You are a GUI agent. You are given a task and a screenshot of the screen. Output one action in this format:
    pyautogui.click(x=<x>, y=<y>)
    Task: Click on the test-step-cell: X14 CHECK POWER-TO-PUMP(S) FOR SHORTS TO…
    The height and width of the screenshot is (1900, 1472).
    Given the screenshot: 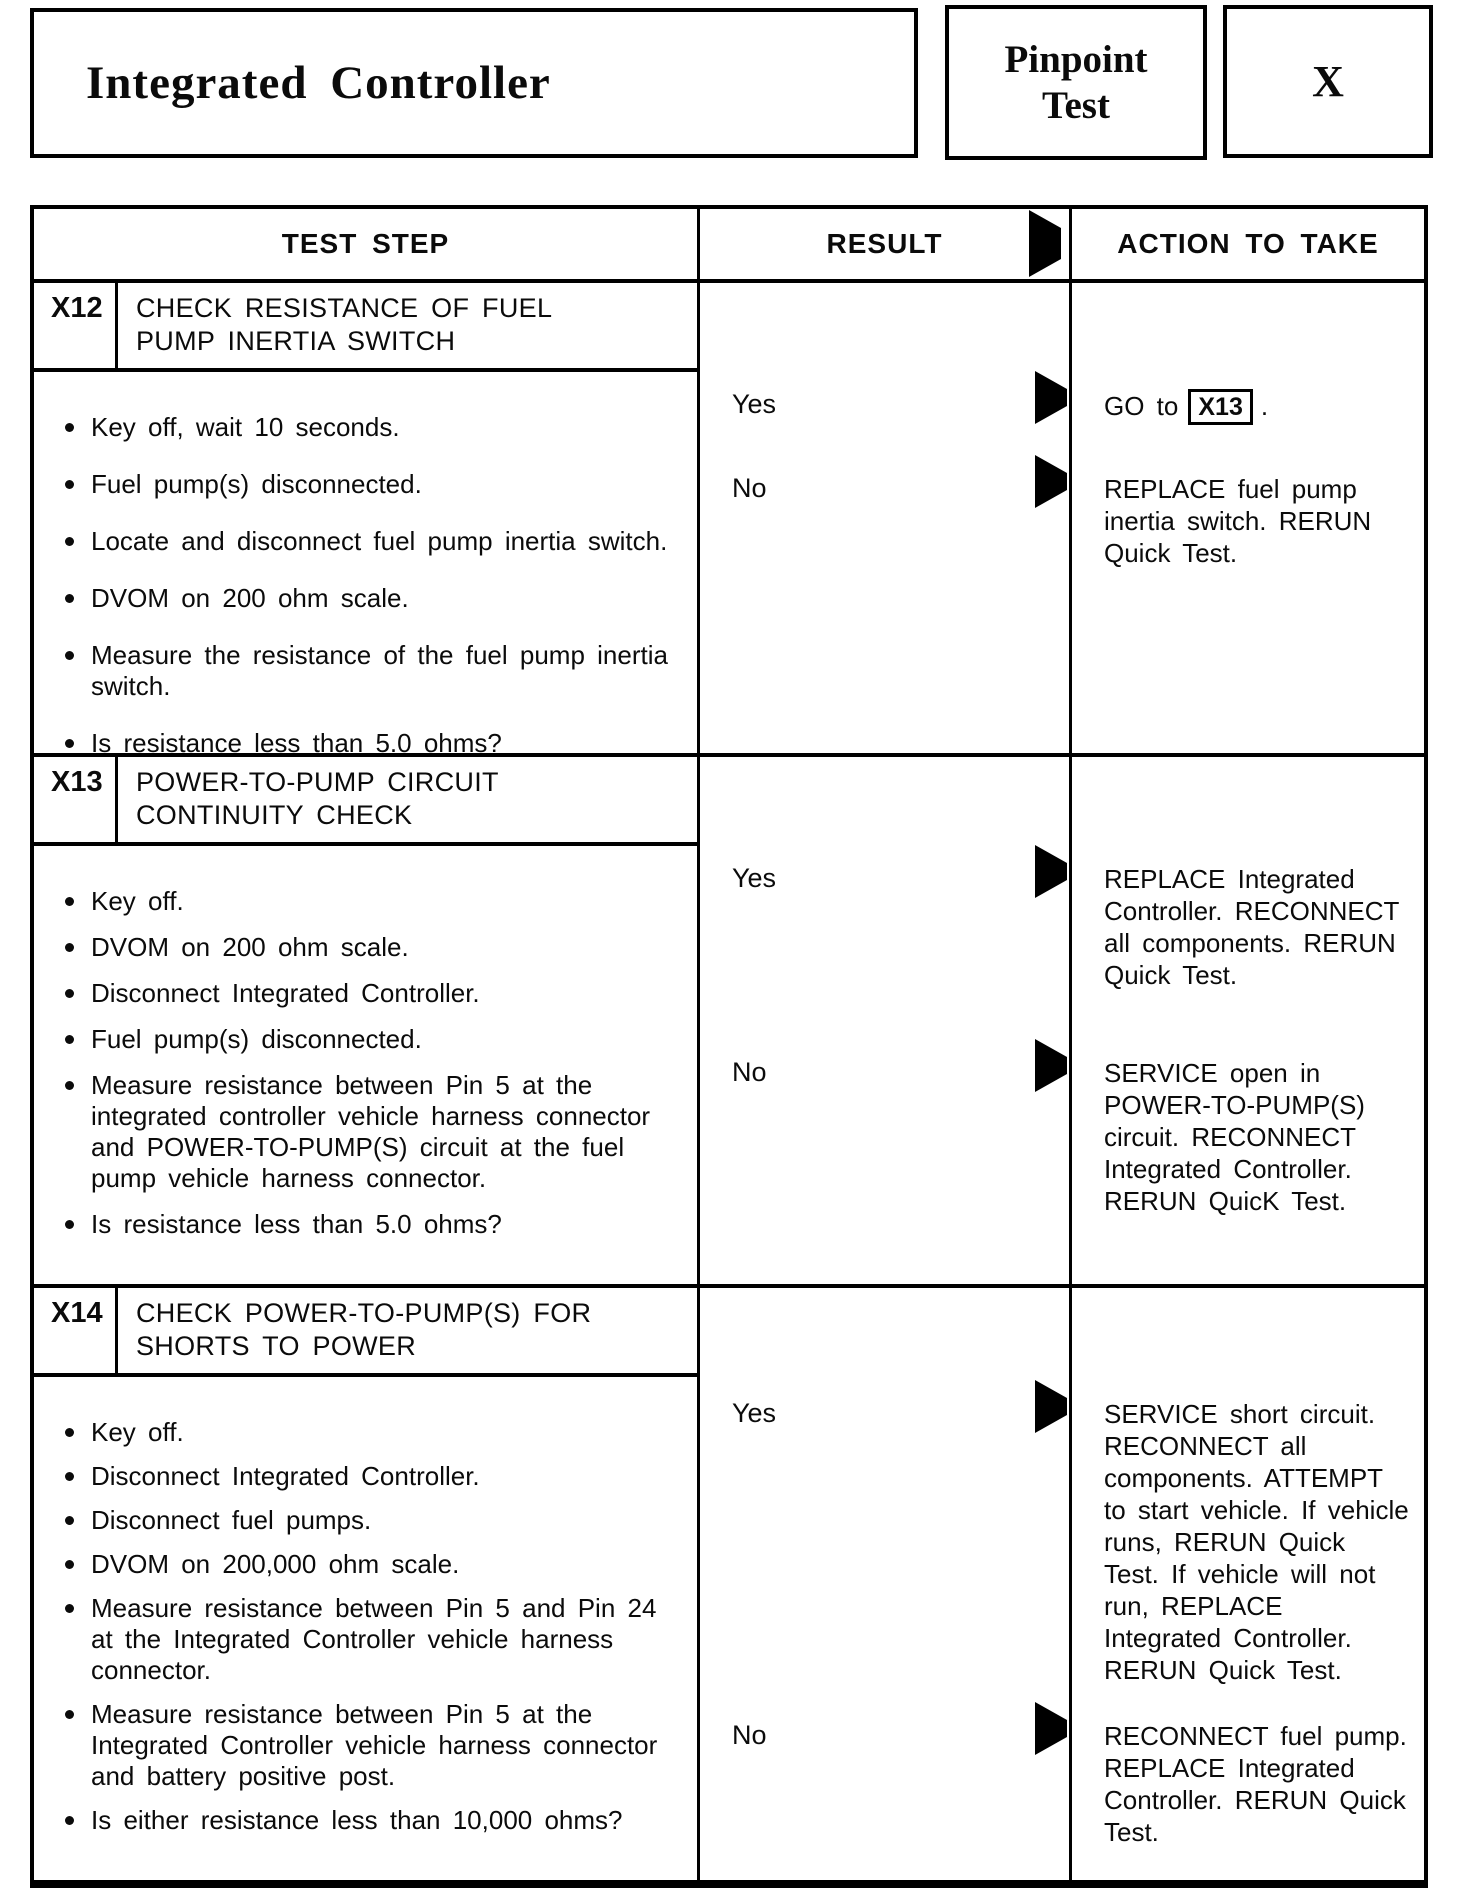 What is the action you would take?
    pyautogui.click(x=367, y=1584)
    